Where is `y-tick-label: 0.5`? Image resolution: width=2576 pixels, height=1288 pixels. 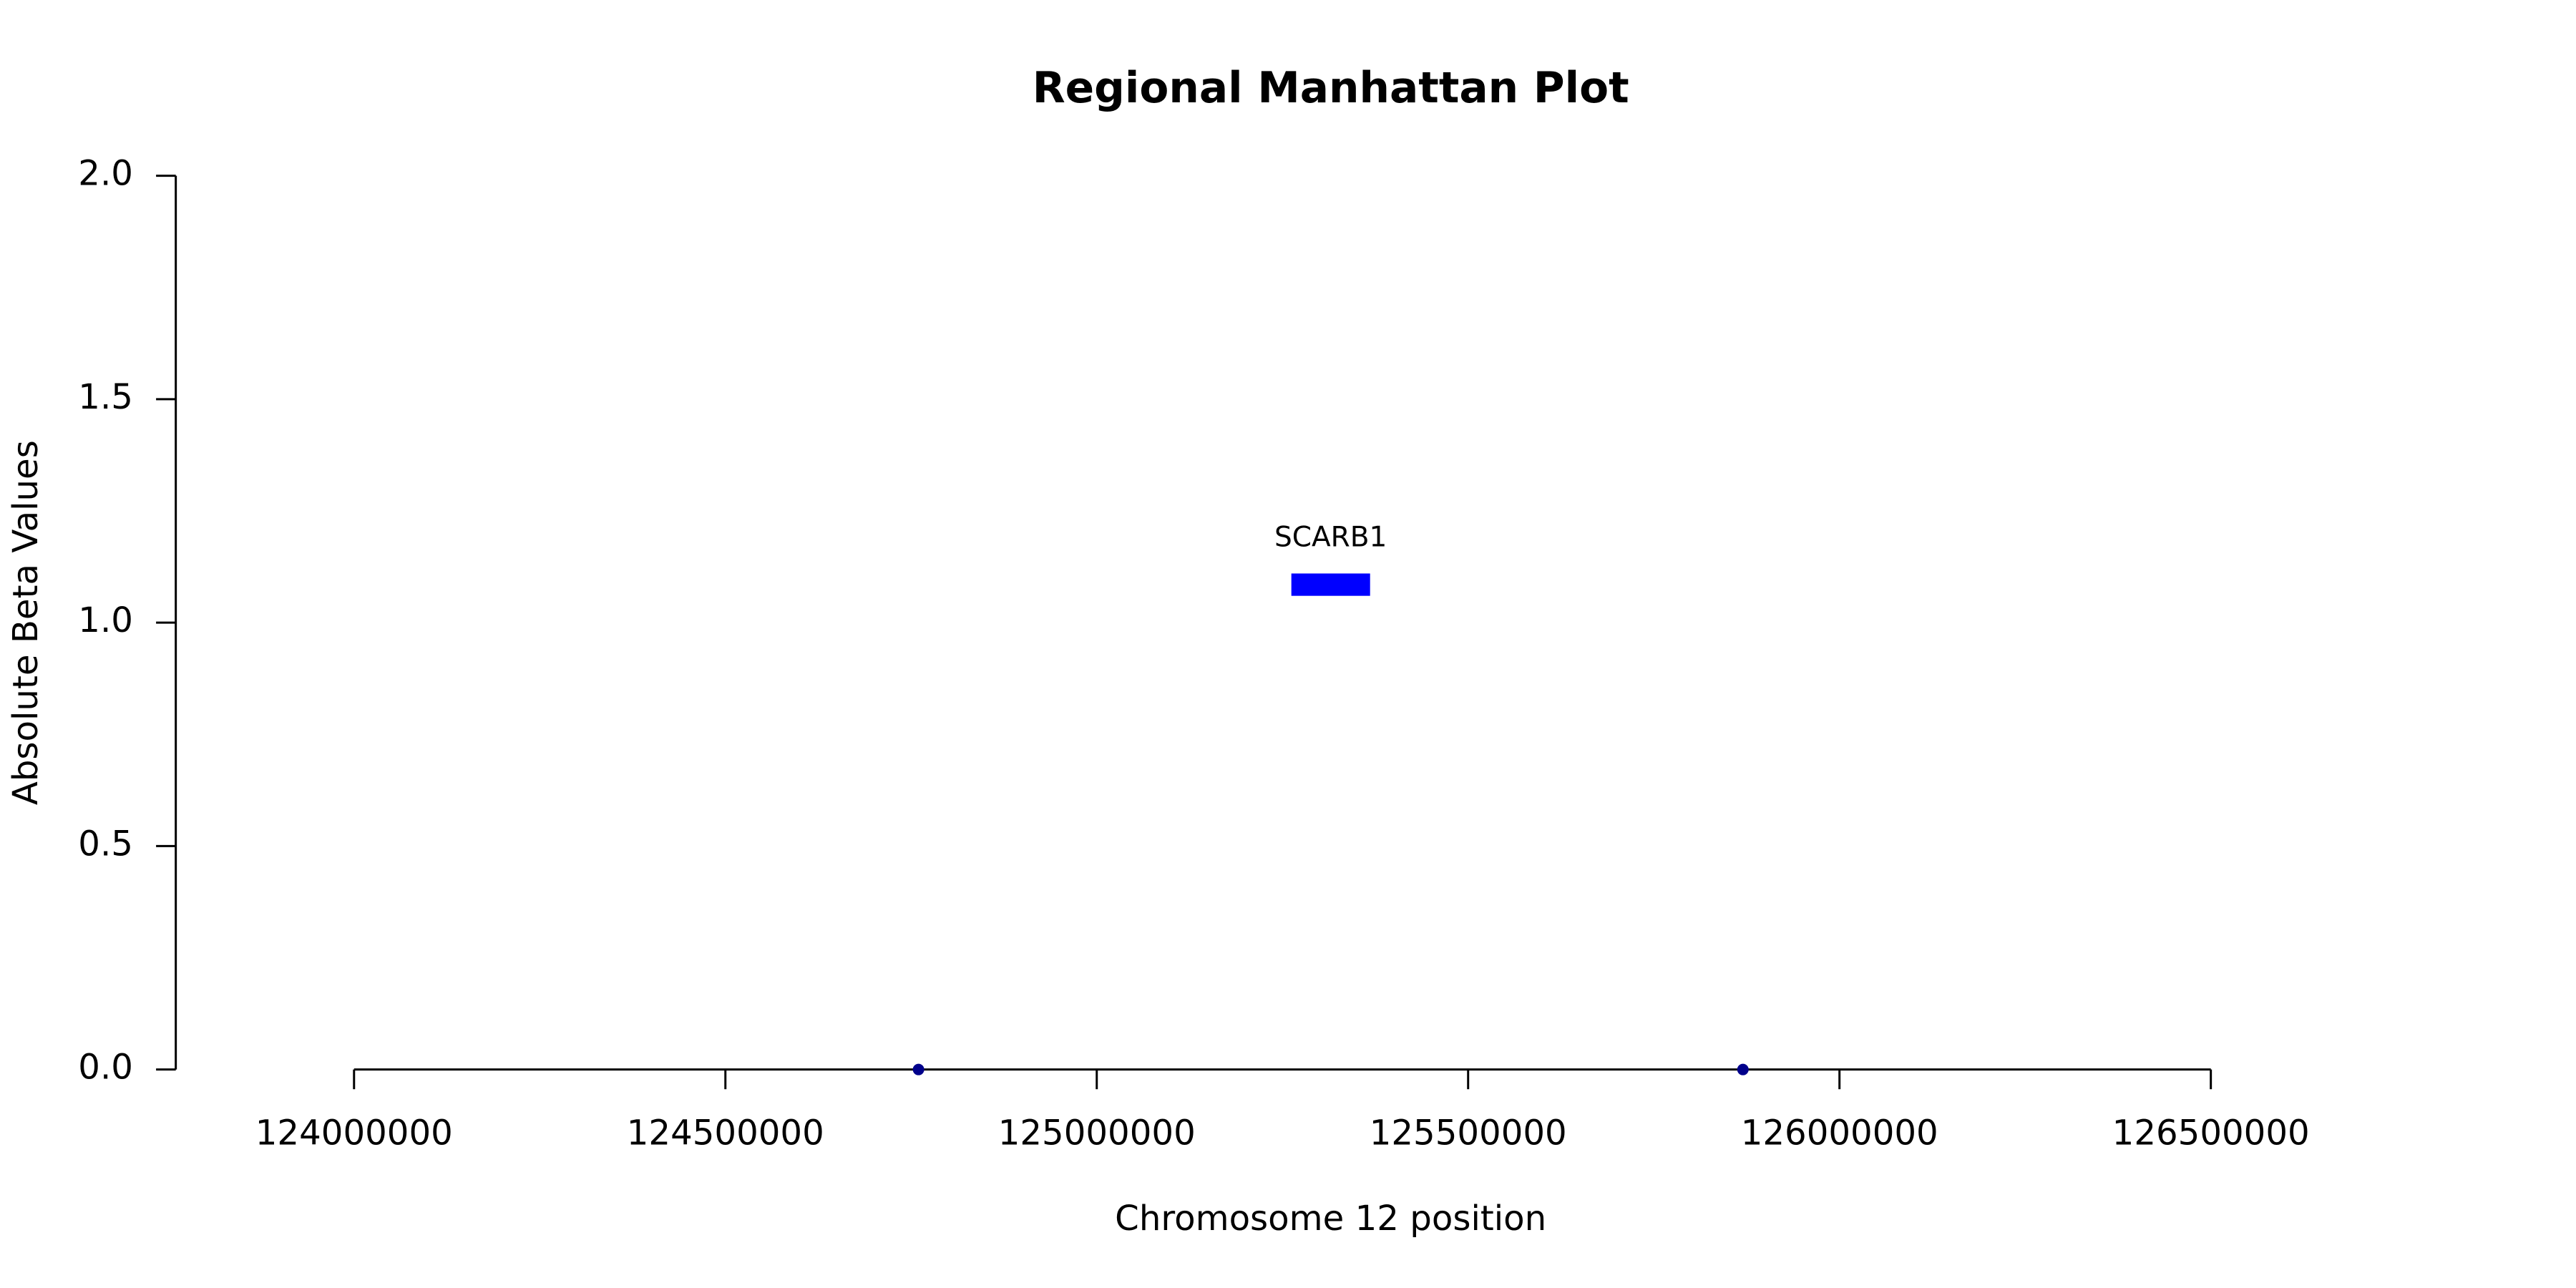 y-tick-label: 0.5 is located at coordinates (105, 844).